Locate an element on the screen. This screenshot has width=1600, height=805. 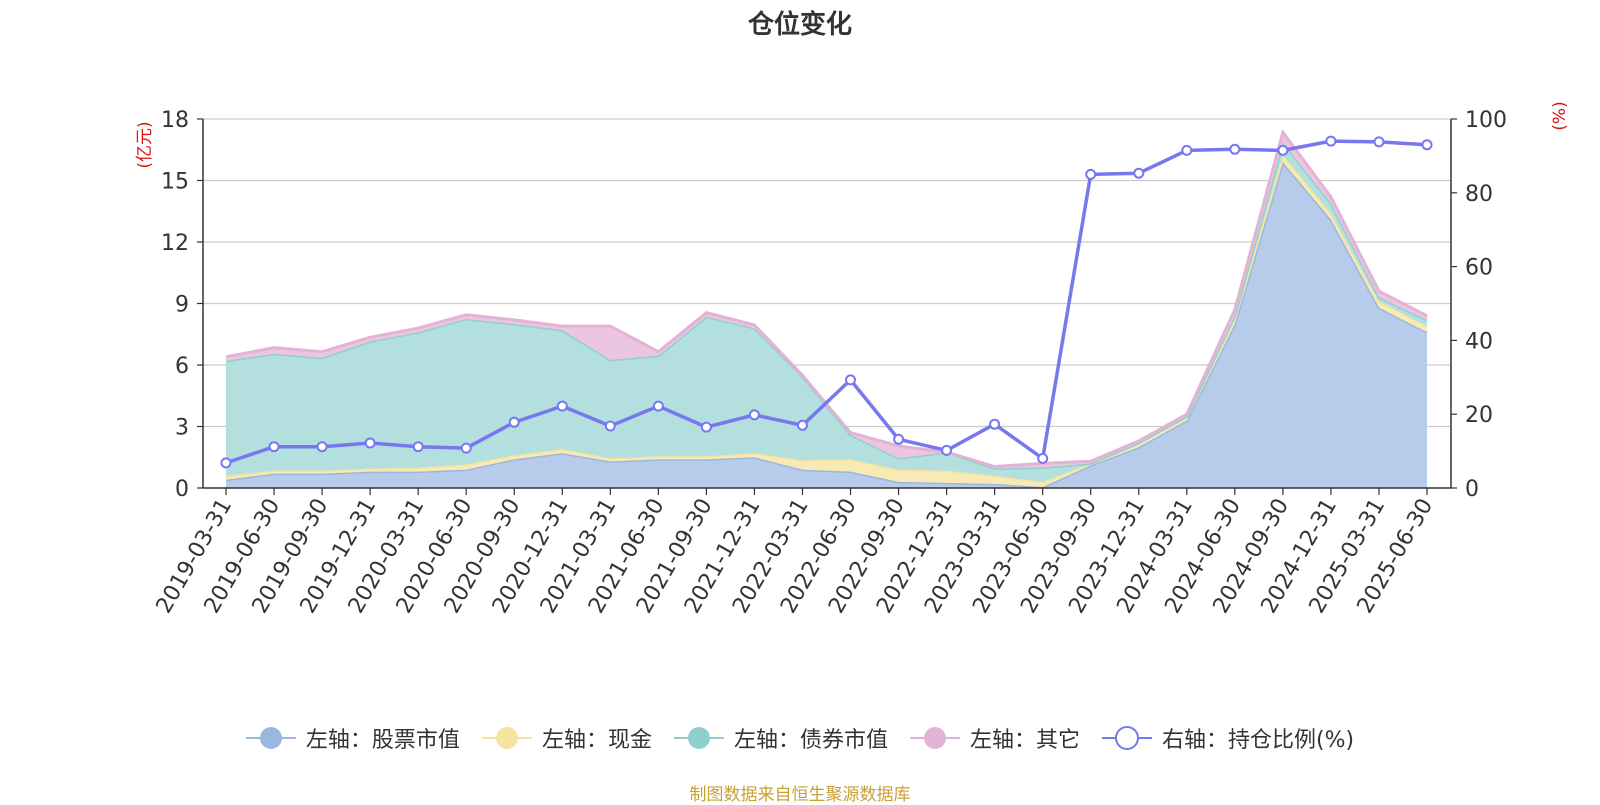
right-axis-label: (%) is located at coordinates (1560, 115).